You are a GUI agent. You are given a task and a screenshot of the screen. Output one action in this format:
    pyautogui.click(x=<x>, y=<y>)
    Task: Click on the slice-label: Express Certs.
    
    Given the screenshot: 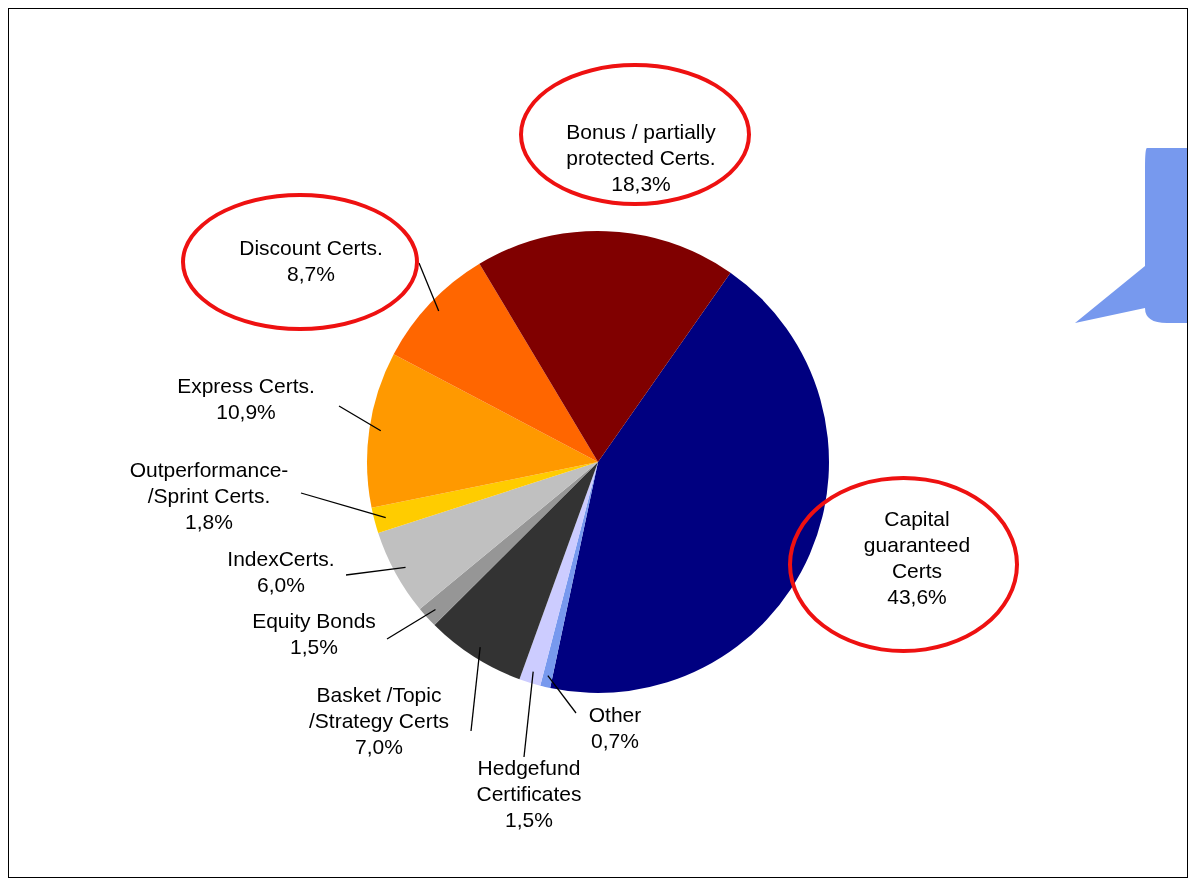 What is the action you would take?
    pyautogui.click(x=246, y=386)
    